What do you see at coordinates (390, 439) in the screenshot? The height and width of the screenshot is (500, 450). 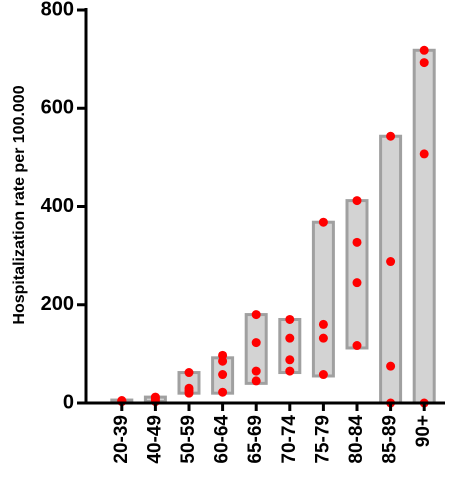 I see `x-tick-label: 85-89` at bounding box center [390, 439].